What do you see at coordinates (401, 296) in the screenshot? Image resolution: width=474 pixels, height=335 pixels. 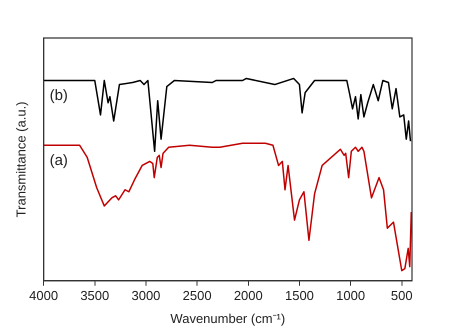 I see `x-tick-label: 500` at bounding box center [401, 296].